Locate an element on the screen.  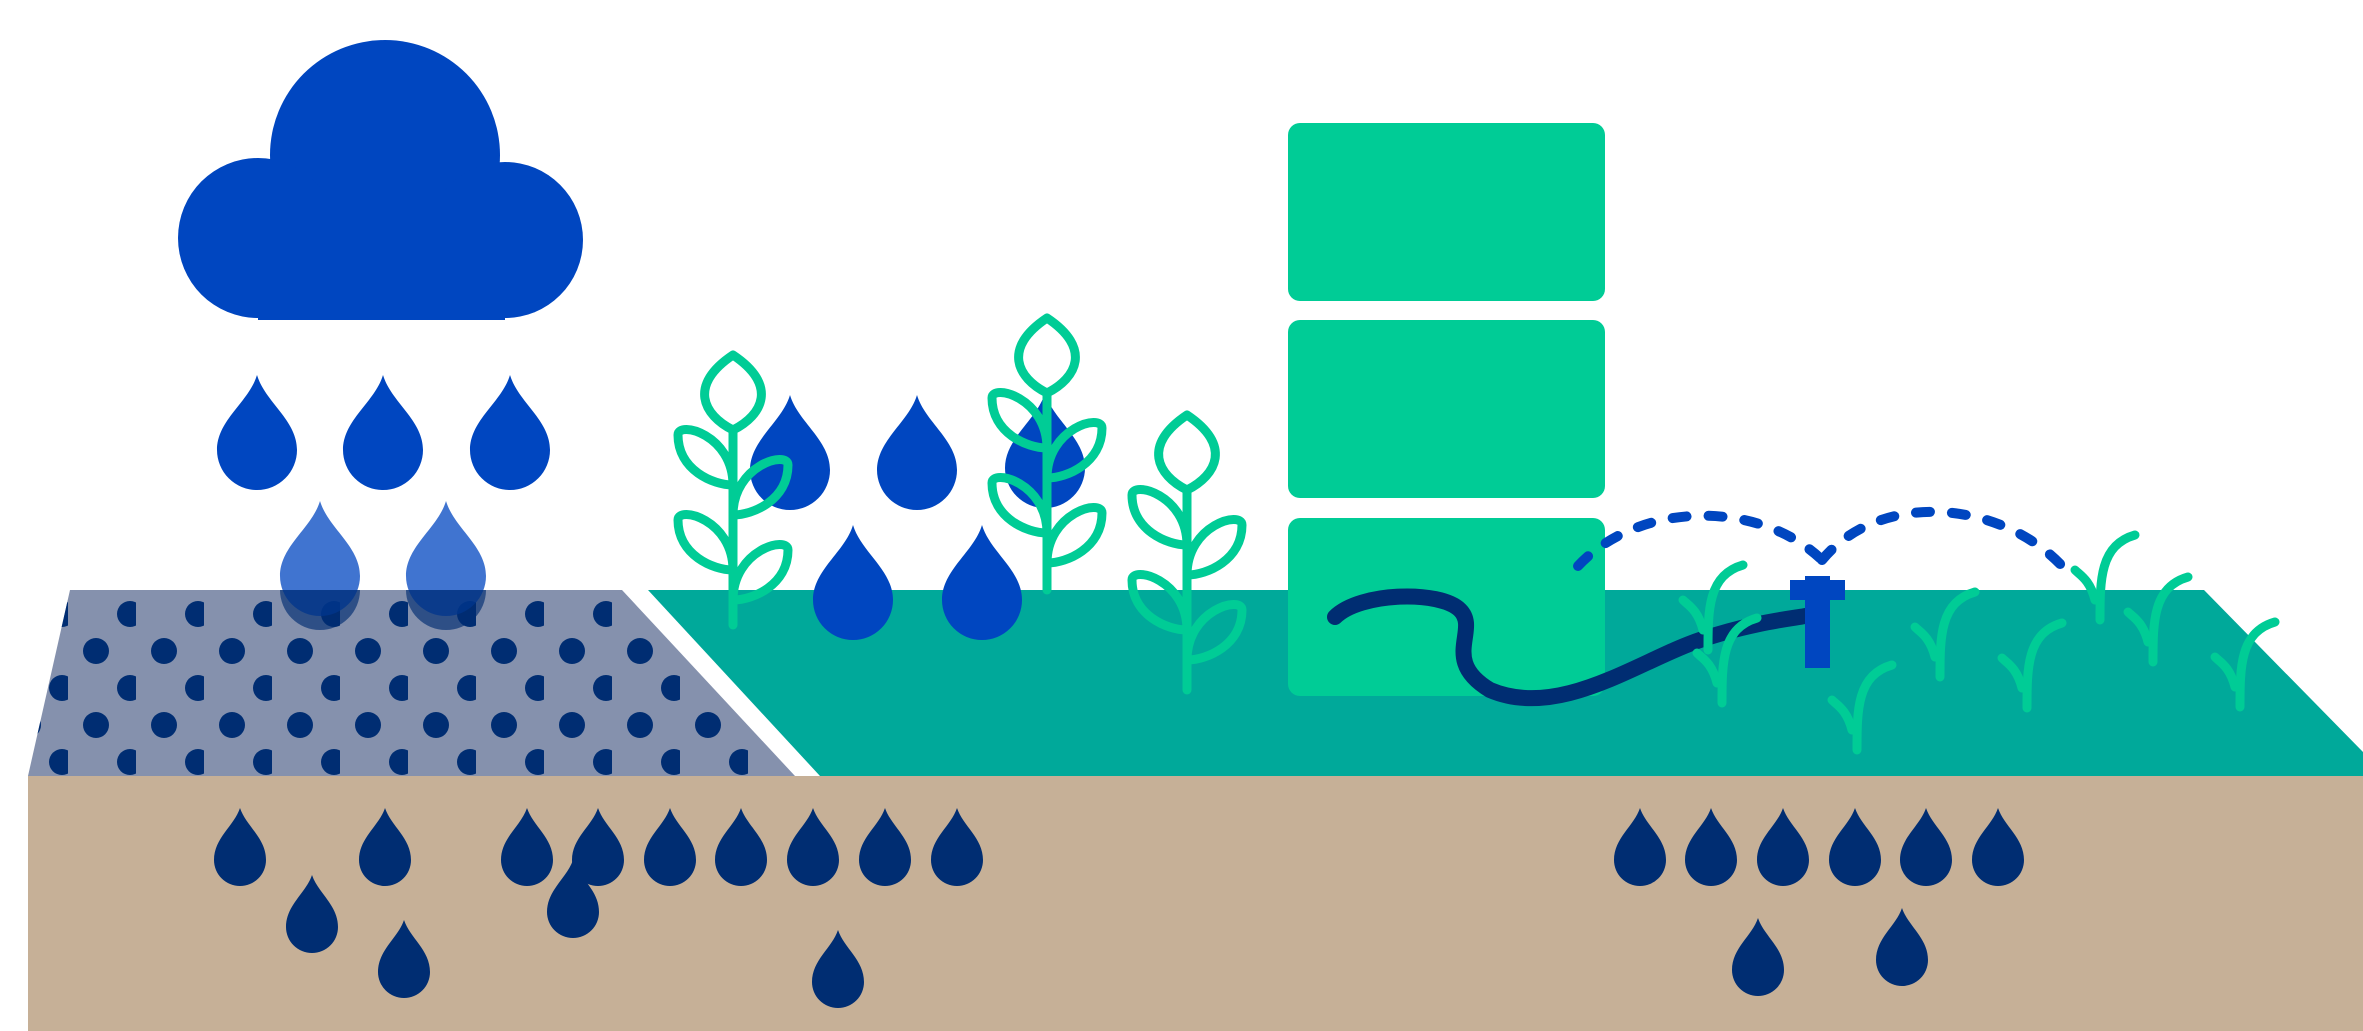
rain-barrel-section-top is located at coordinates (1446, 212).